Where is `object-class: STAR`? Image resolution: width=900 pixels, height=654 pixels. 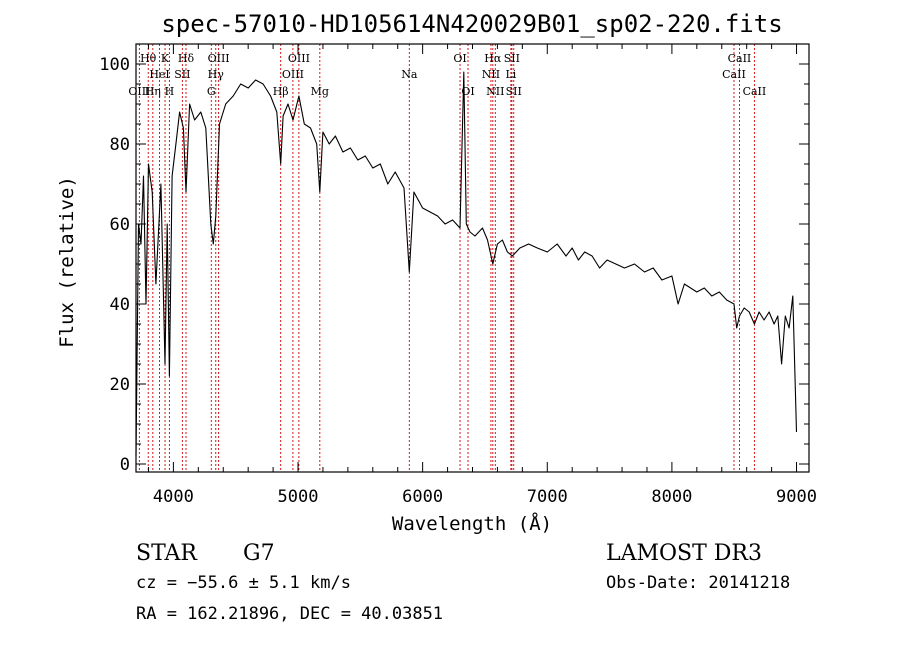 object-class: STAR is located at coordinates (167, 553).